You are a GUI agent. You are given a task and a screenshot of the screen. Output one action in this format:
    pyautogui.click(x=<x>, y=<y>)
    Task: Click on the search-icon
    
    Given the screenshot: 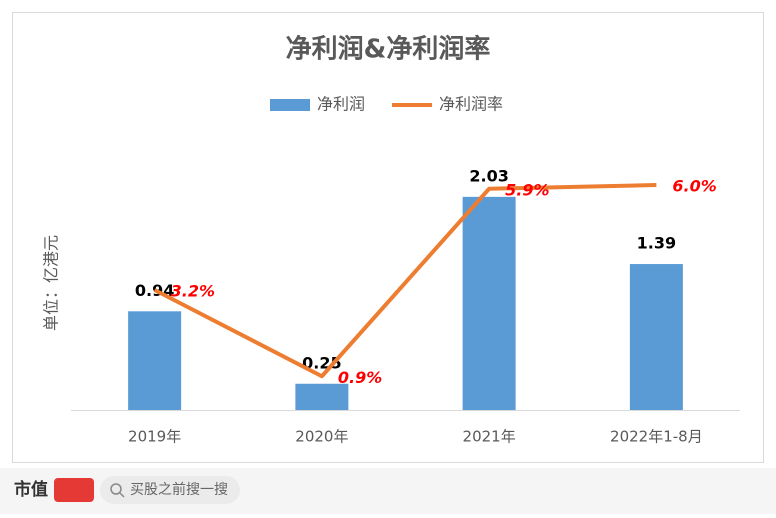 What is the action you would take?
    pyautogui.click(x=116, y=489)
    